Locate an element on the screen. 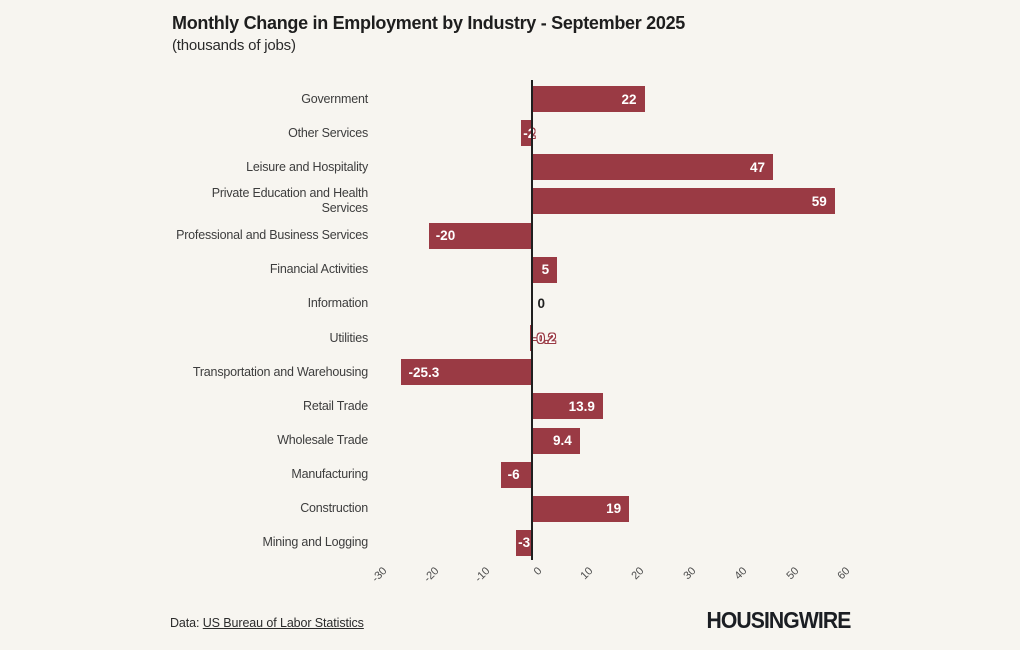 This screenshot has width=1020, height=650. category-label: Mining and Logging is located at coordinates (315, 542).